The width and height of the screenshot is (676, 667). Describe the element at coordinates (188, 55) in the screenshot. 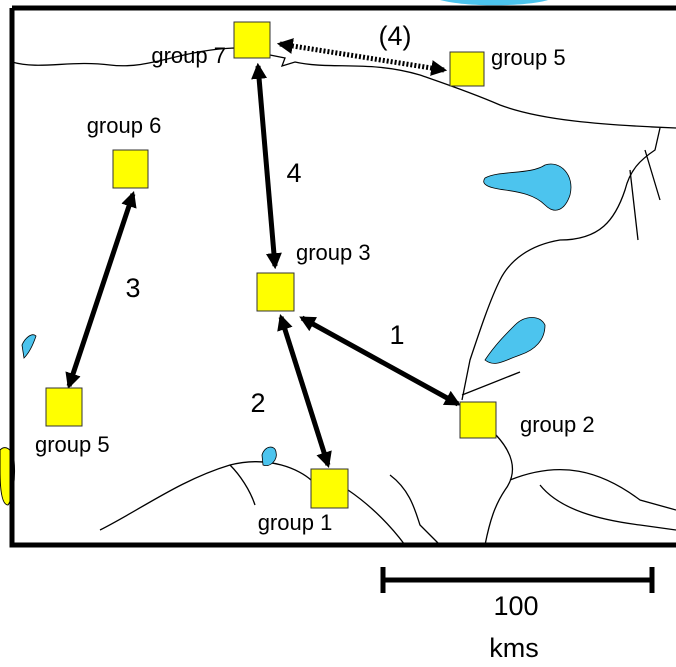

I see `group-label: group 7` at that location.